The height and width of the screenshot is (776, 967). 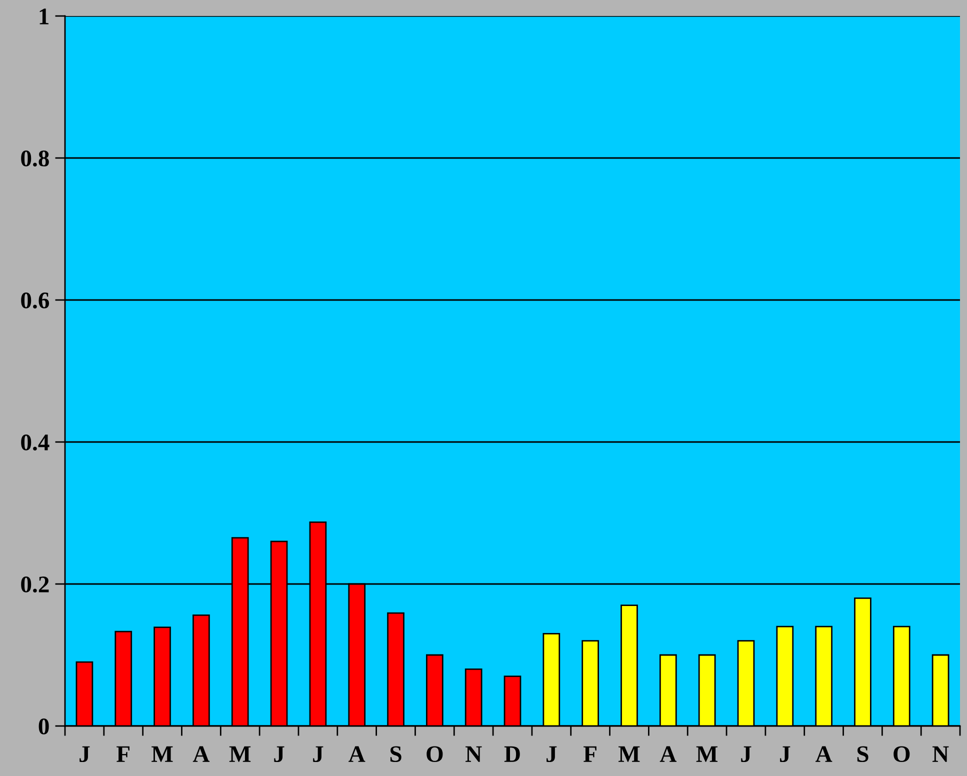 I want to click on y-tick-label: 0.2, so click(x=35, y=584).